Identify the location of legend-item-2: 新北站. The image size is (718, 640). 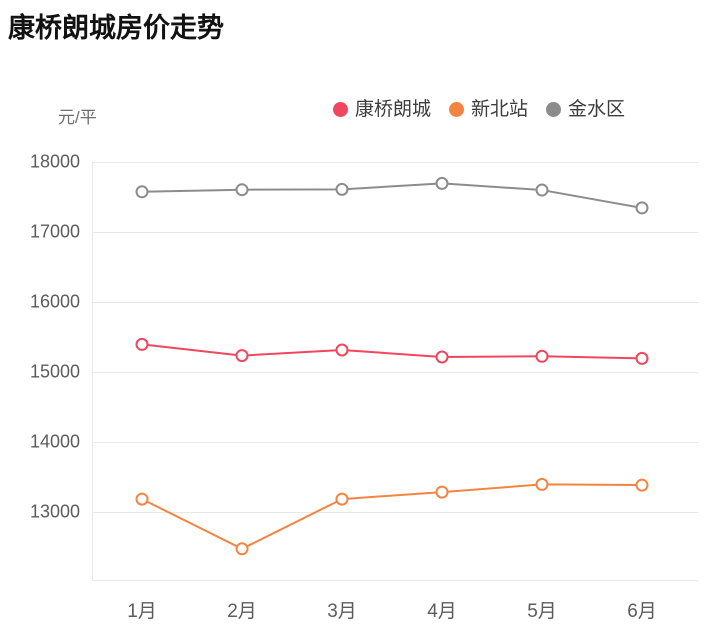
(488, 109).